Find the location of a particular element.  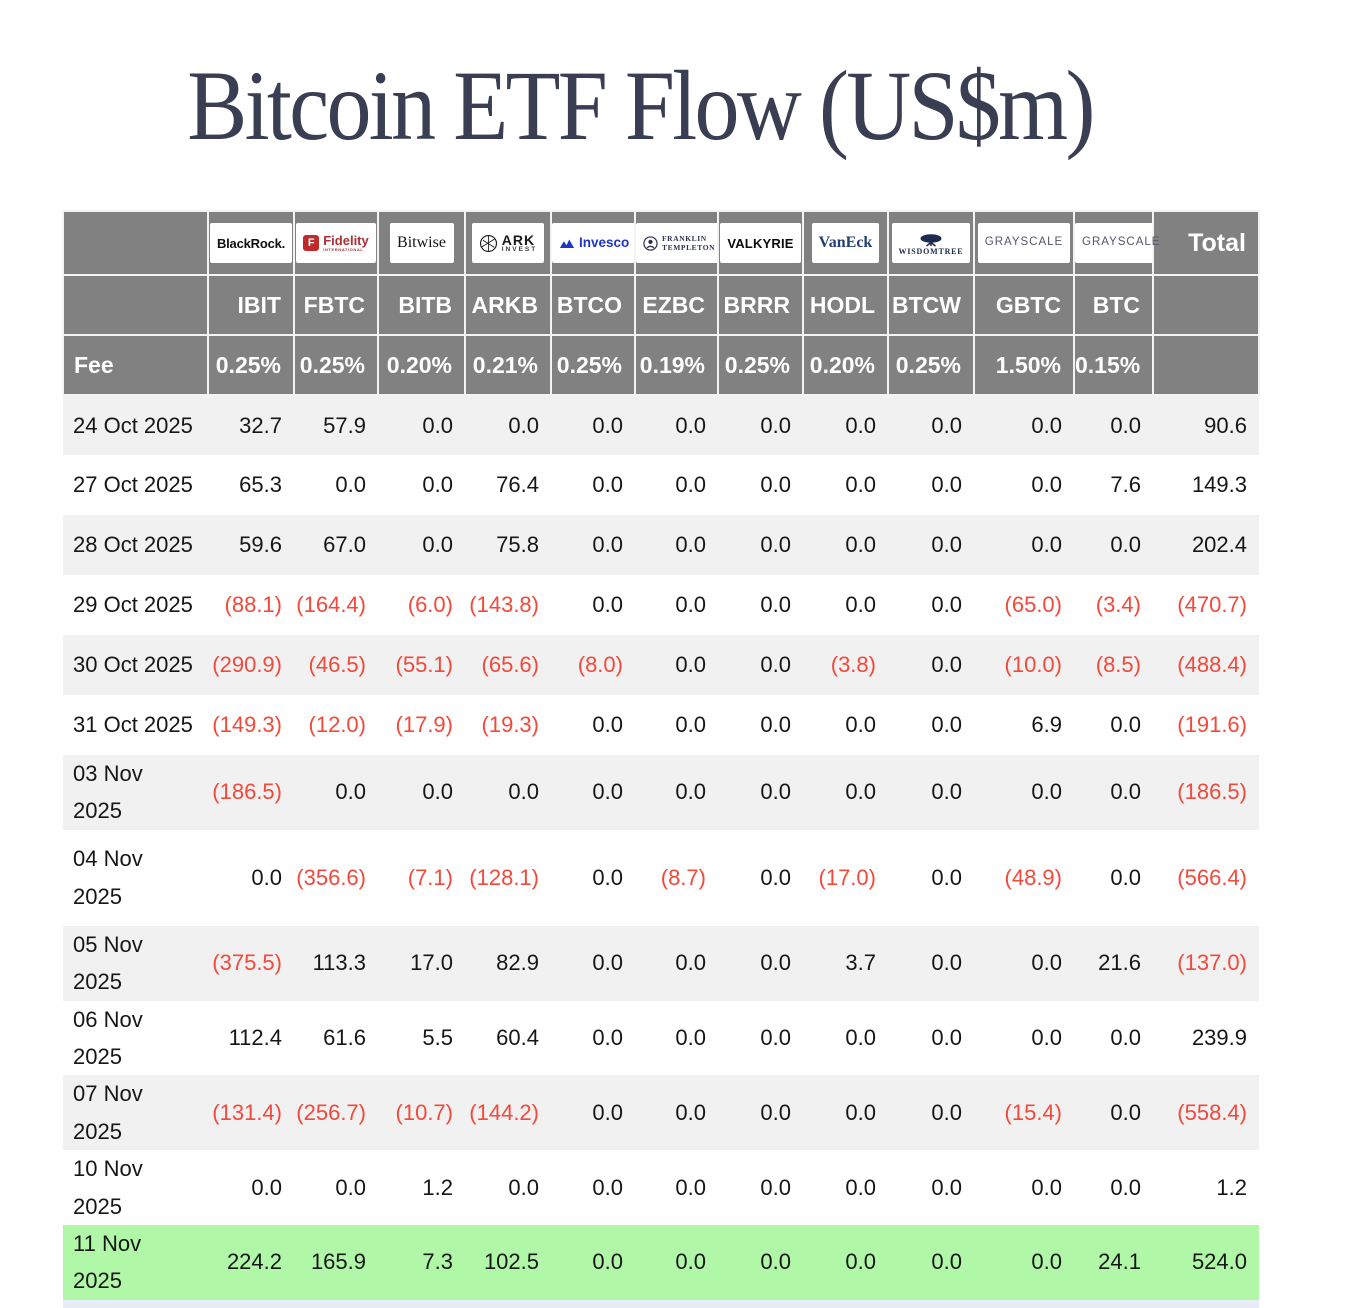

flow-cell: (3.4) is located at coordinates (1113, 605).